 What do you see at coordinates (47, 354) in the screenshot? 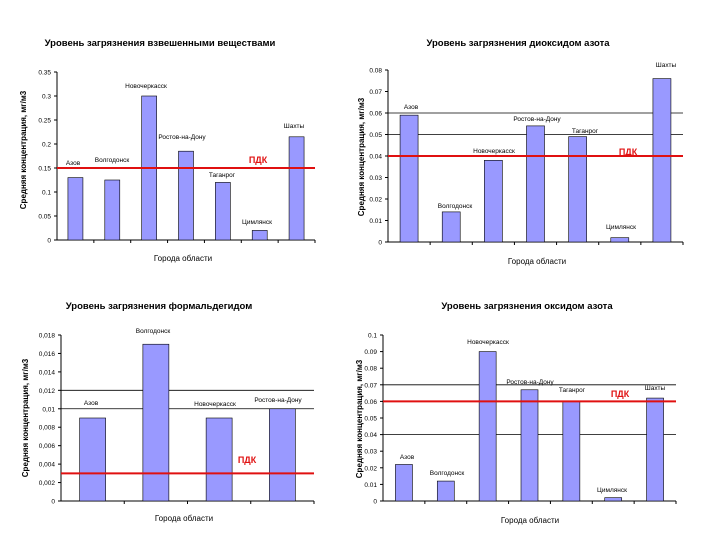
I see `y-tick-label: 0,016` at bounding box center [47, 354].